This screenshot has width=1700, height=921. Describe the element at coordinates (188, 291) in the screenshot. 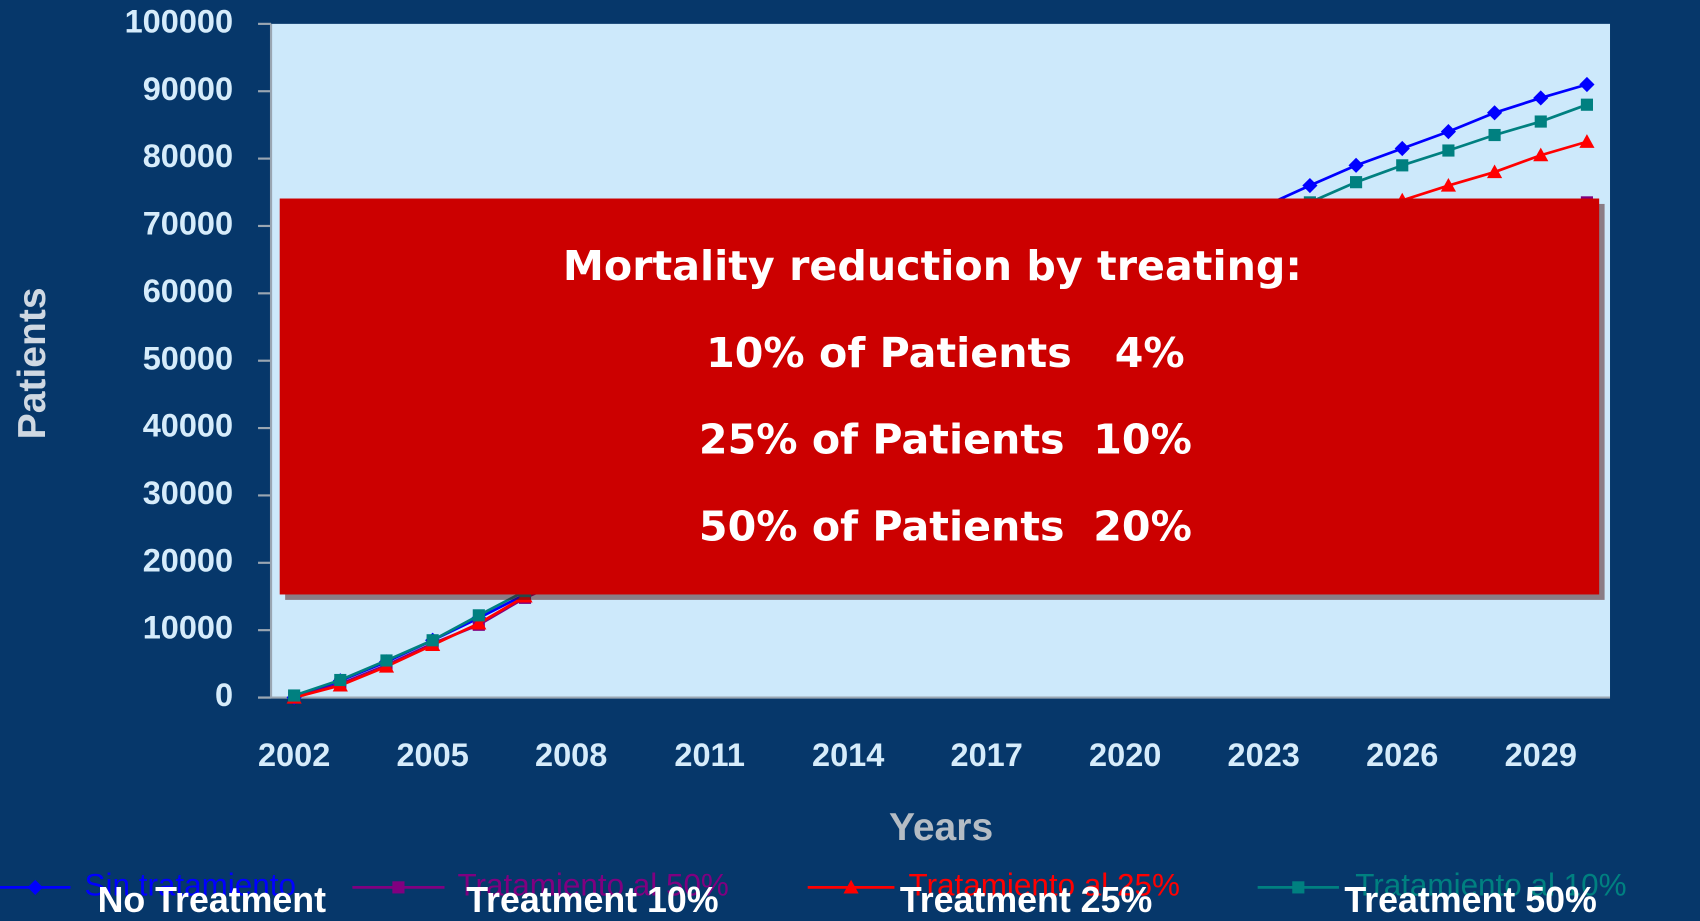

I see `y-tick-label: 60000` at that location.